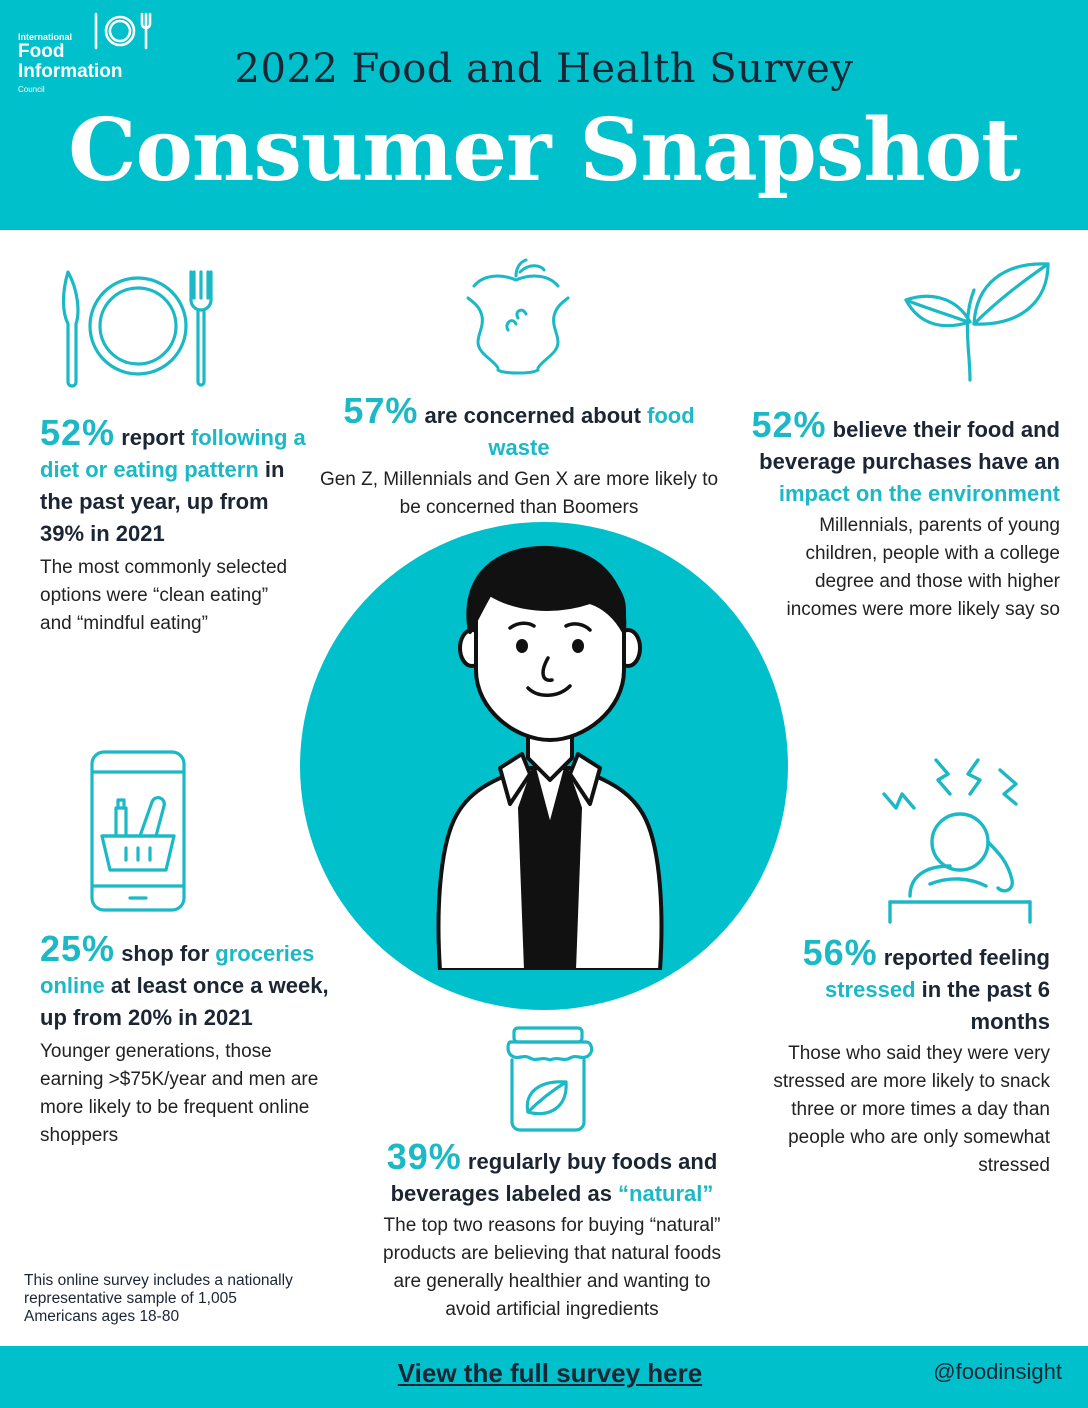  Describe the element at coordinates (70, 71) in the screenshot. I see `logo-text-information: Information` at that location.